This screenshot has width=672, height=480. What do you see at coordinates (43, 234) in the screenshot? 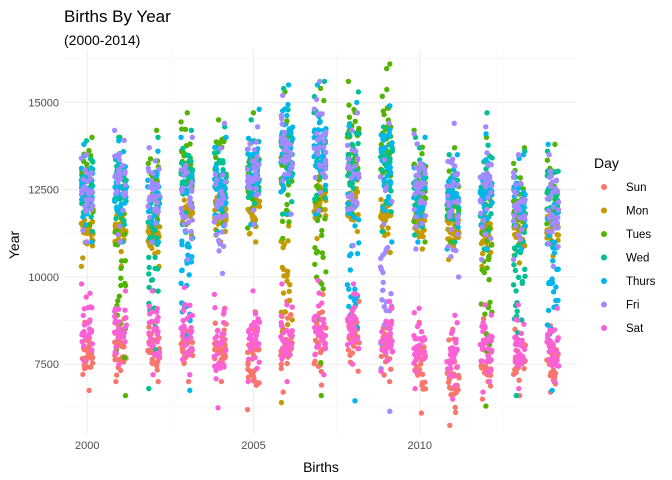
I see `y-axis-ticks: 7500 10000 12500 15000` at bounding box center [43, 234].